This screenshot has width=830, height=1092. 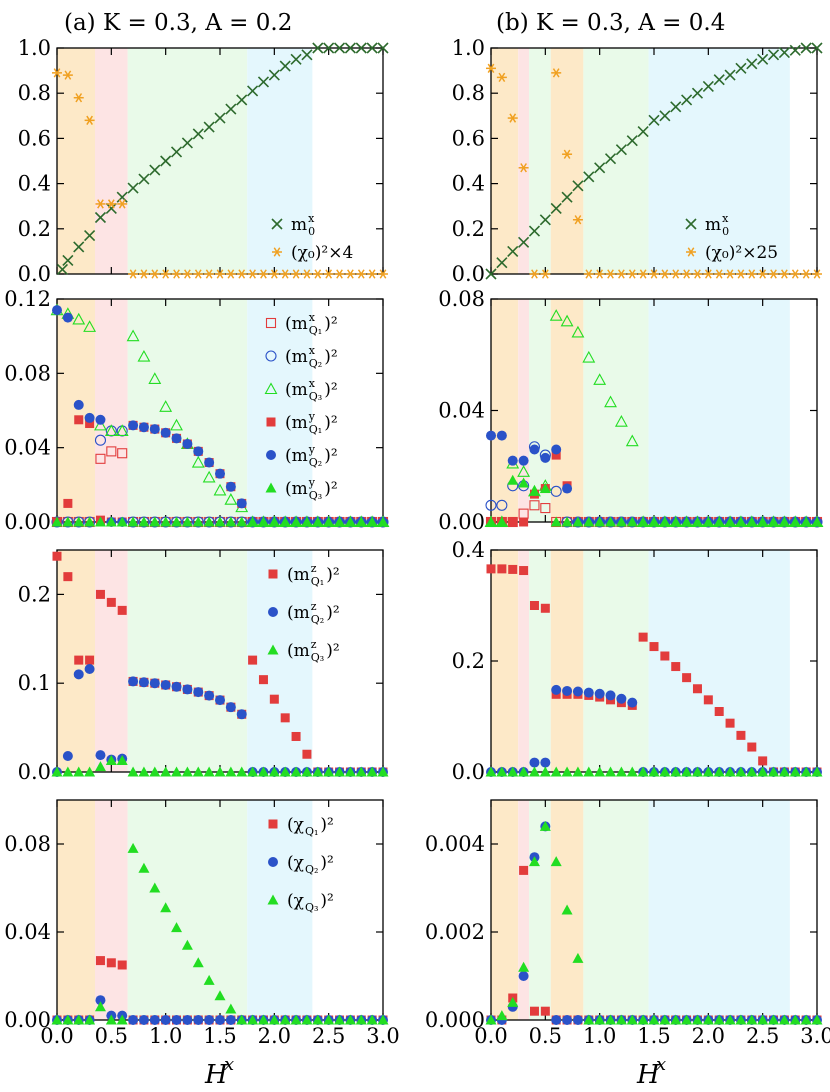 I want to click on x-tick-label: 0.0, so click(x=490, y=1036).